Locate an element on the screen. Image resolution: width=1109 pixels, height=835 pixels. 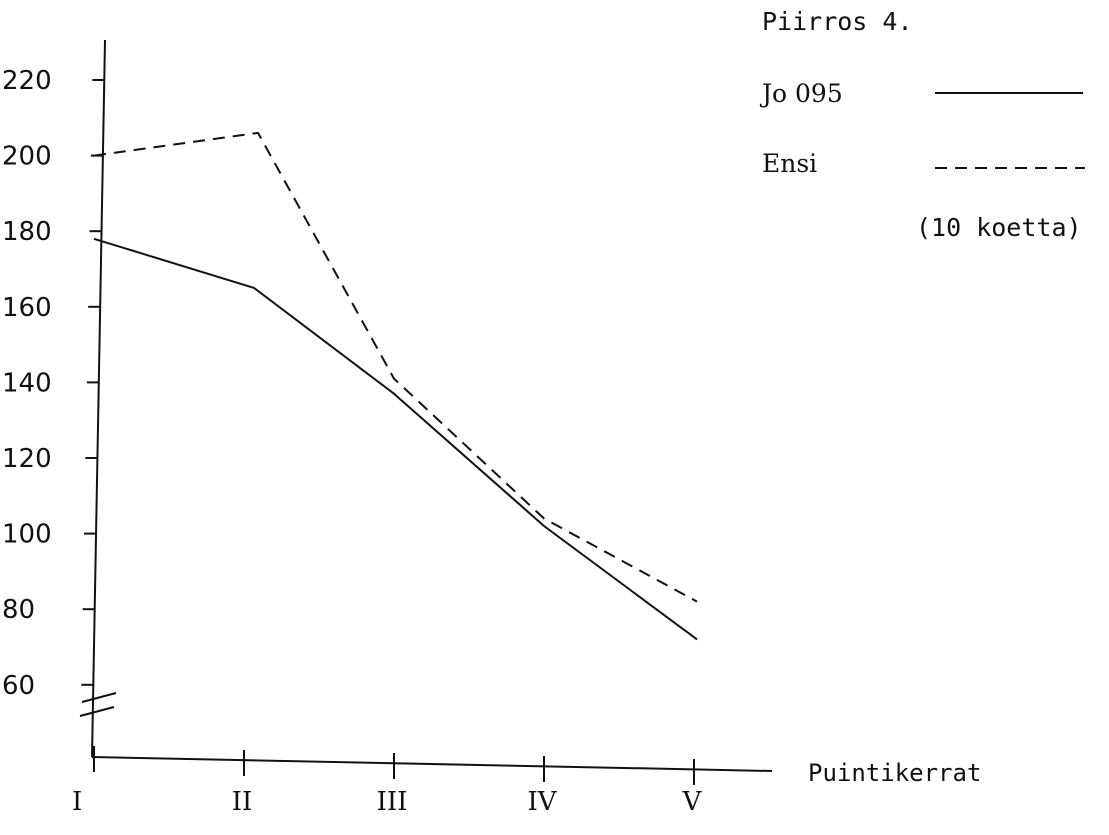
x-tick-label-I: I is located at coordinates (77, 802).